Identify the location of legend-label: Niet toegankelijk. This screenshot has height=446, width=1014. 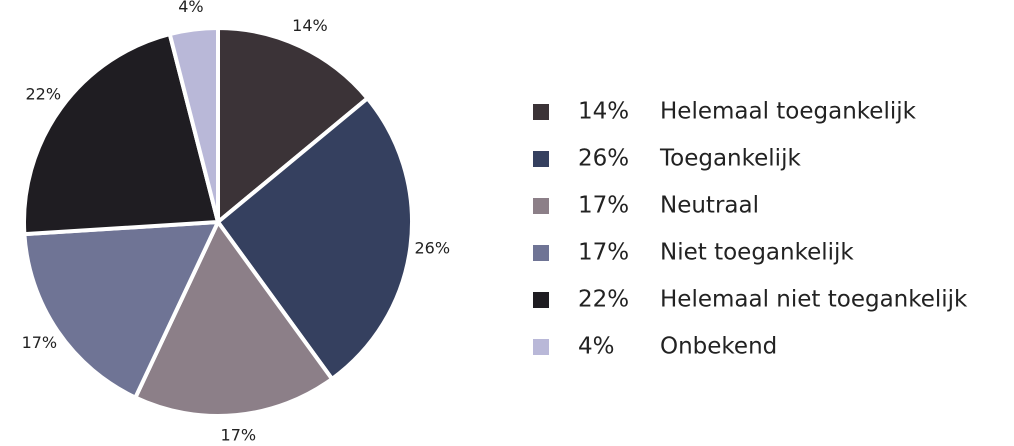
(757, 253).